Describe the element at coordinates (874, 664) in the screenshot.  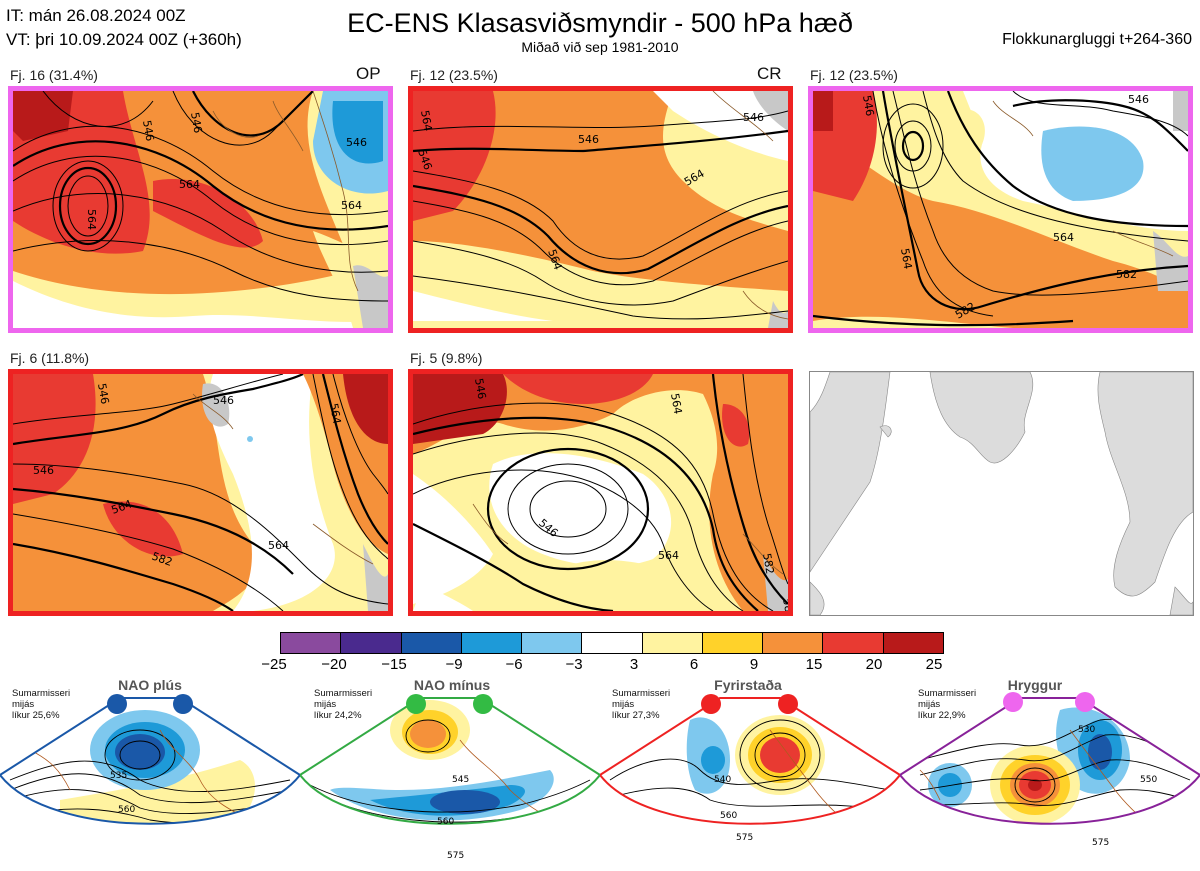
I see `colorbar-tick: 20` at that location.